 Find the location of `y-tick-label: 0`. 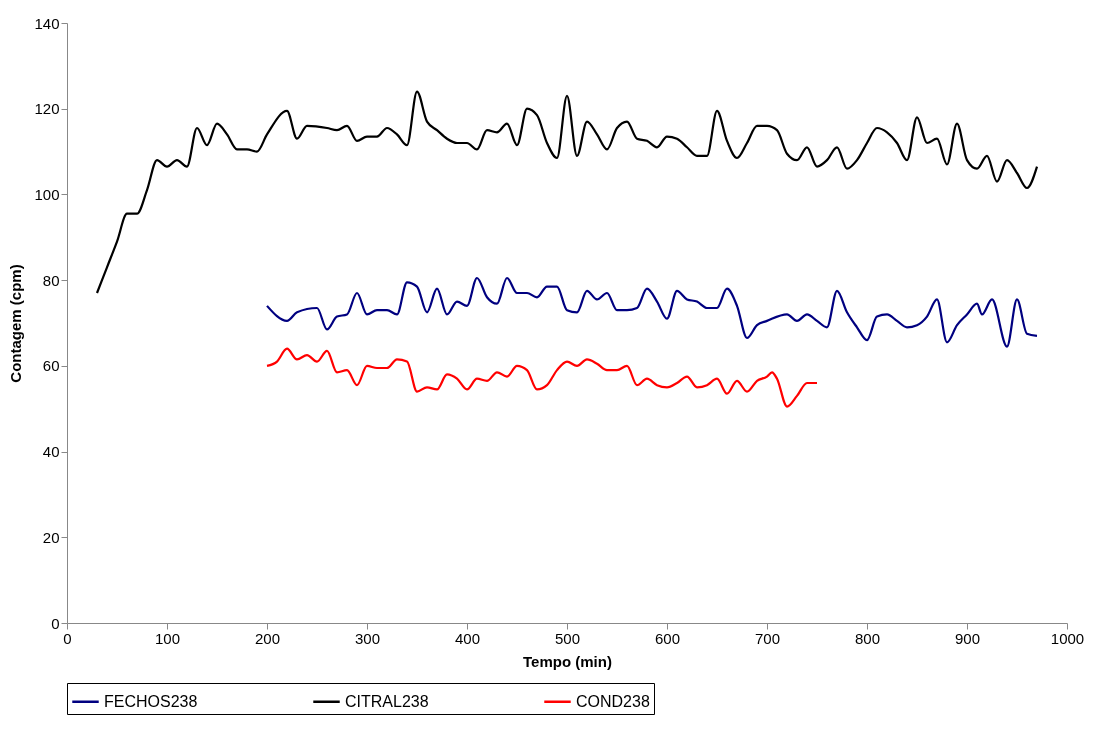

y-tick-label: 0 is located at coordinates (55, 623).